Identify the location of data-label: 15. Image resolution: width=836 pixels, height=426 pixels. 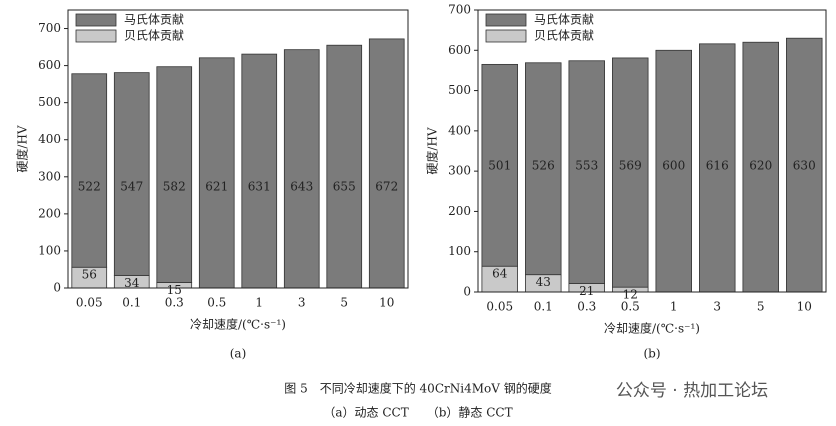
(174, 290).